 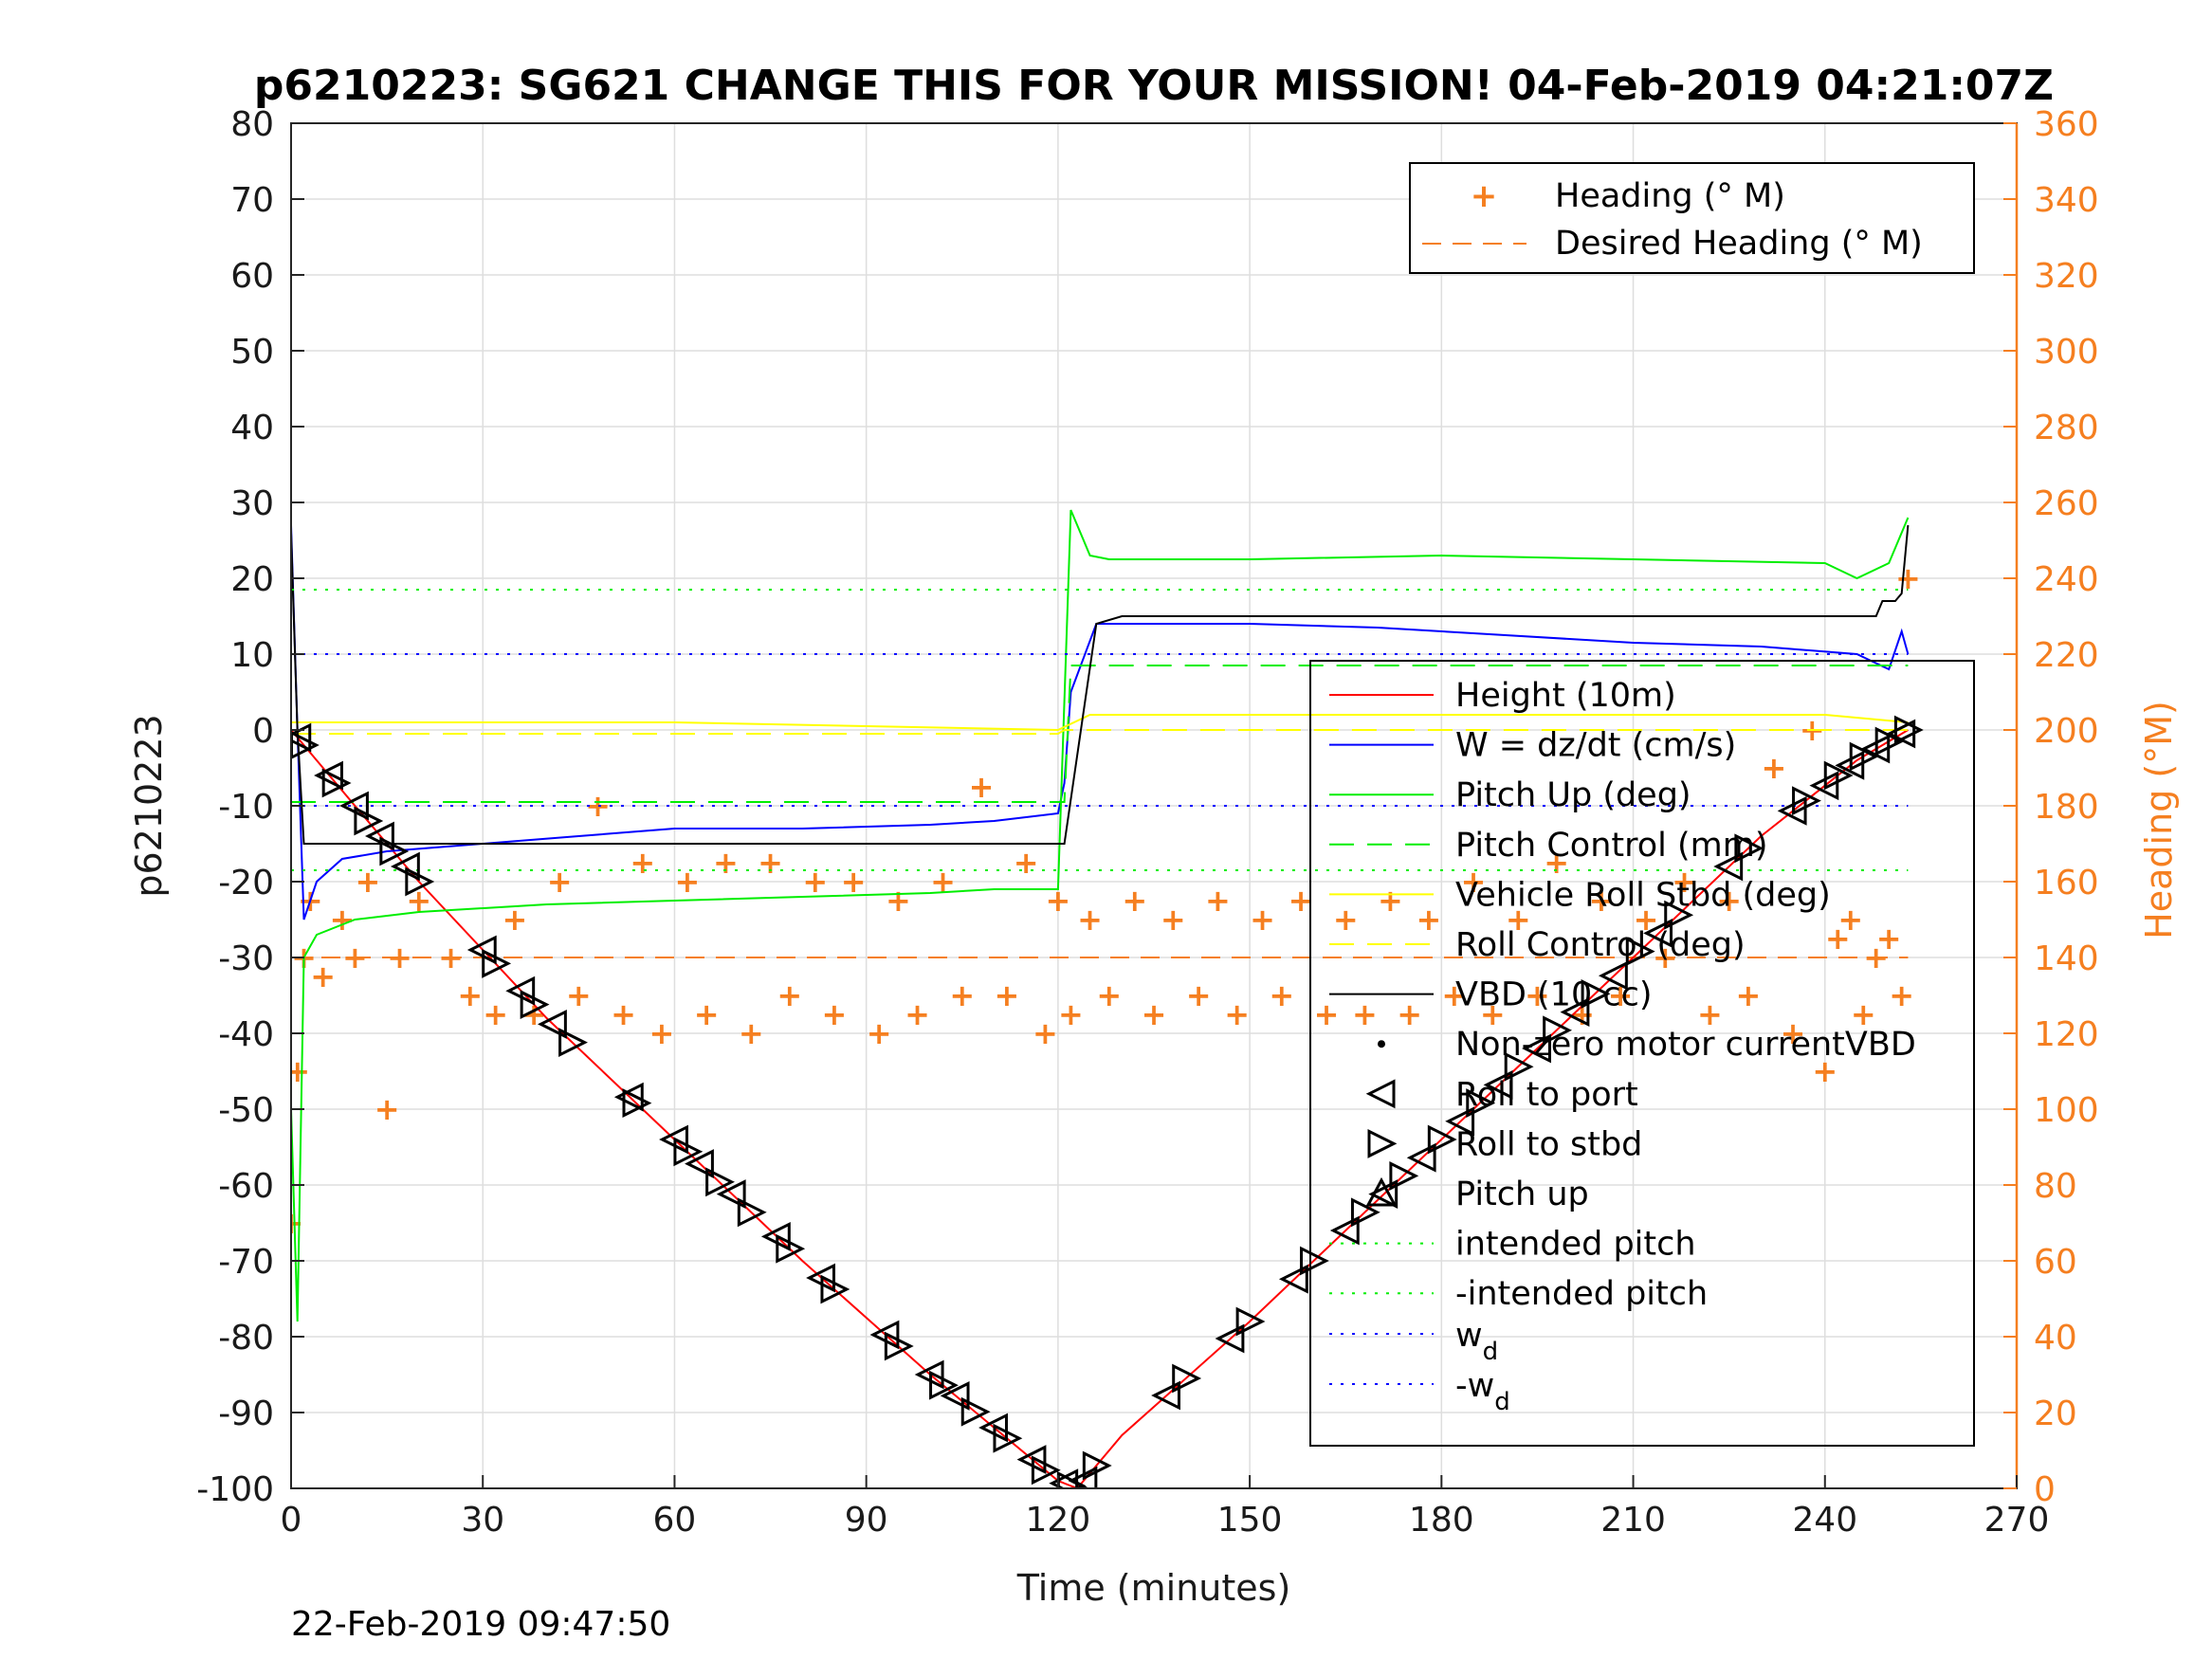 I want to click on heading-legend-entry: Heading (° M), so click(x=1670, y=196).